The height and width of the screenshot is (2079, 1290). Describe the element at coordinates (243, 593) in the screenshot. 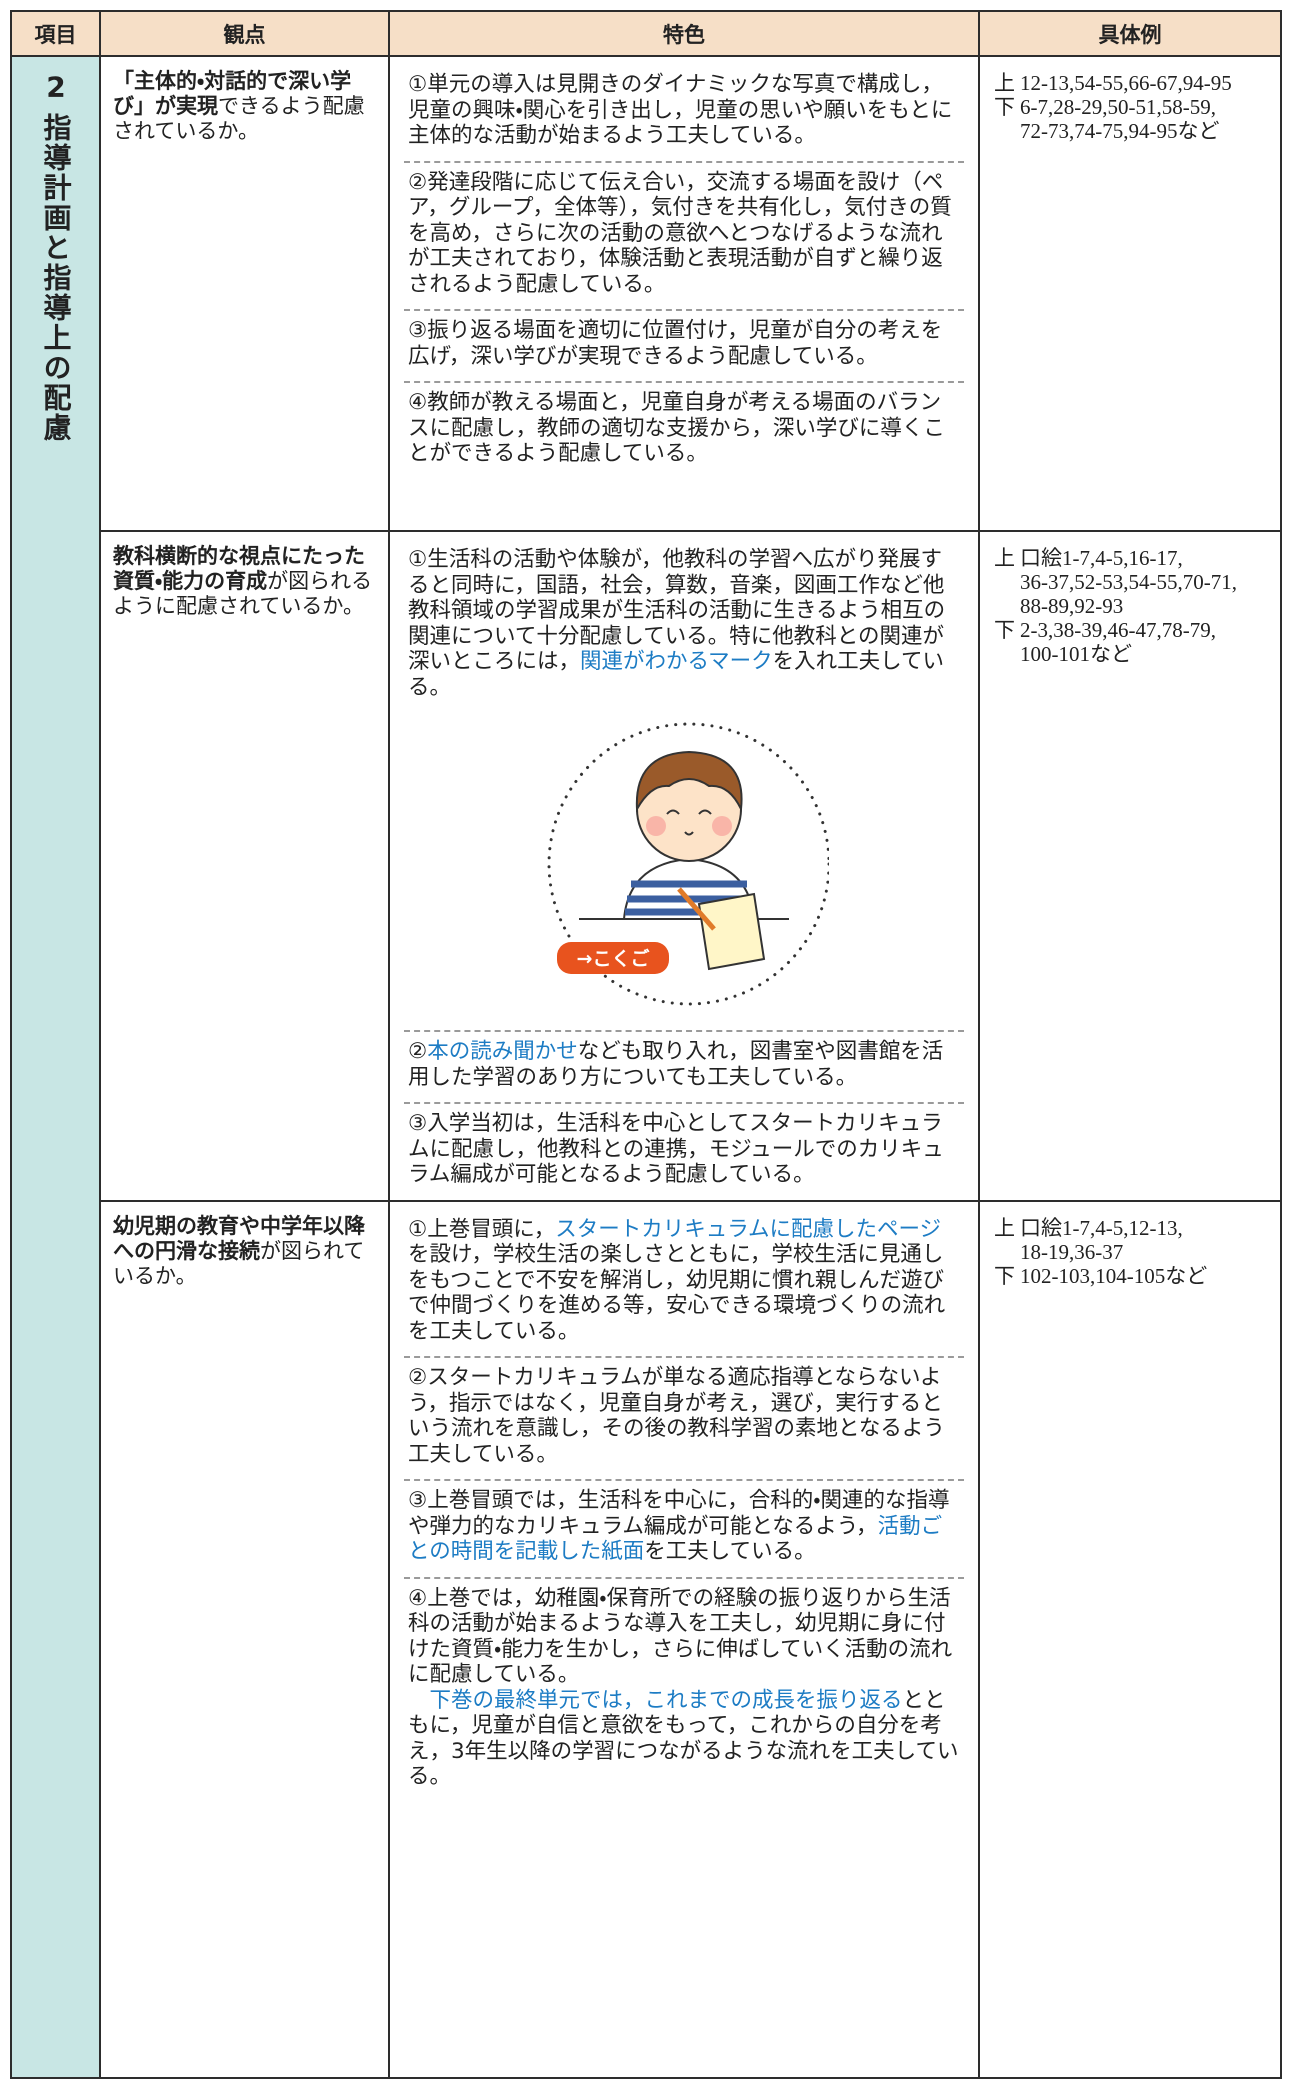

I see `text-segment: が図られるように配慮されているか。` at that location.